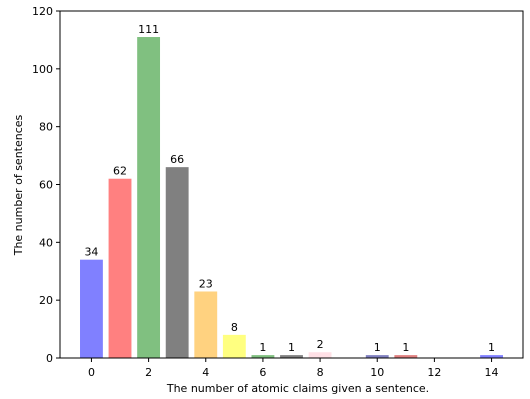  Describe the element at coordinates (148, 372) in the screenshot. I see `x-tick-label-2: 2` at that location.